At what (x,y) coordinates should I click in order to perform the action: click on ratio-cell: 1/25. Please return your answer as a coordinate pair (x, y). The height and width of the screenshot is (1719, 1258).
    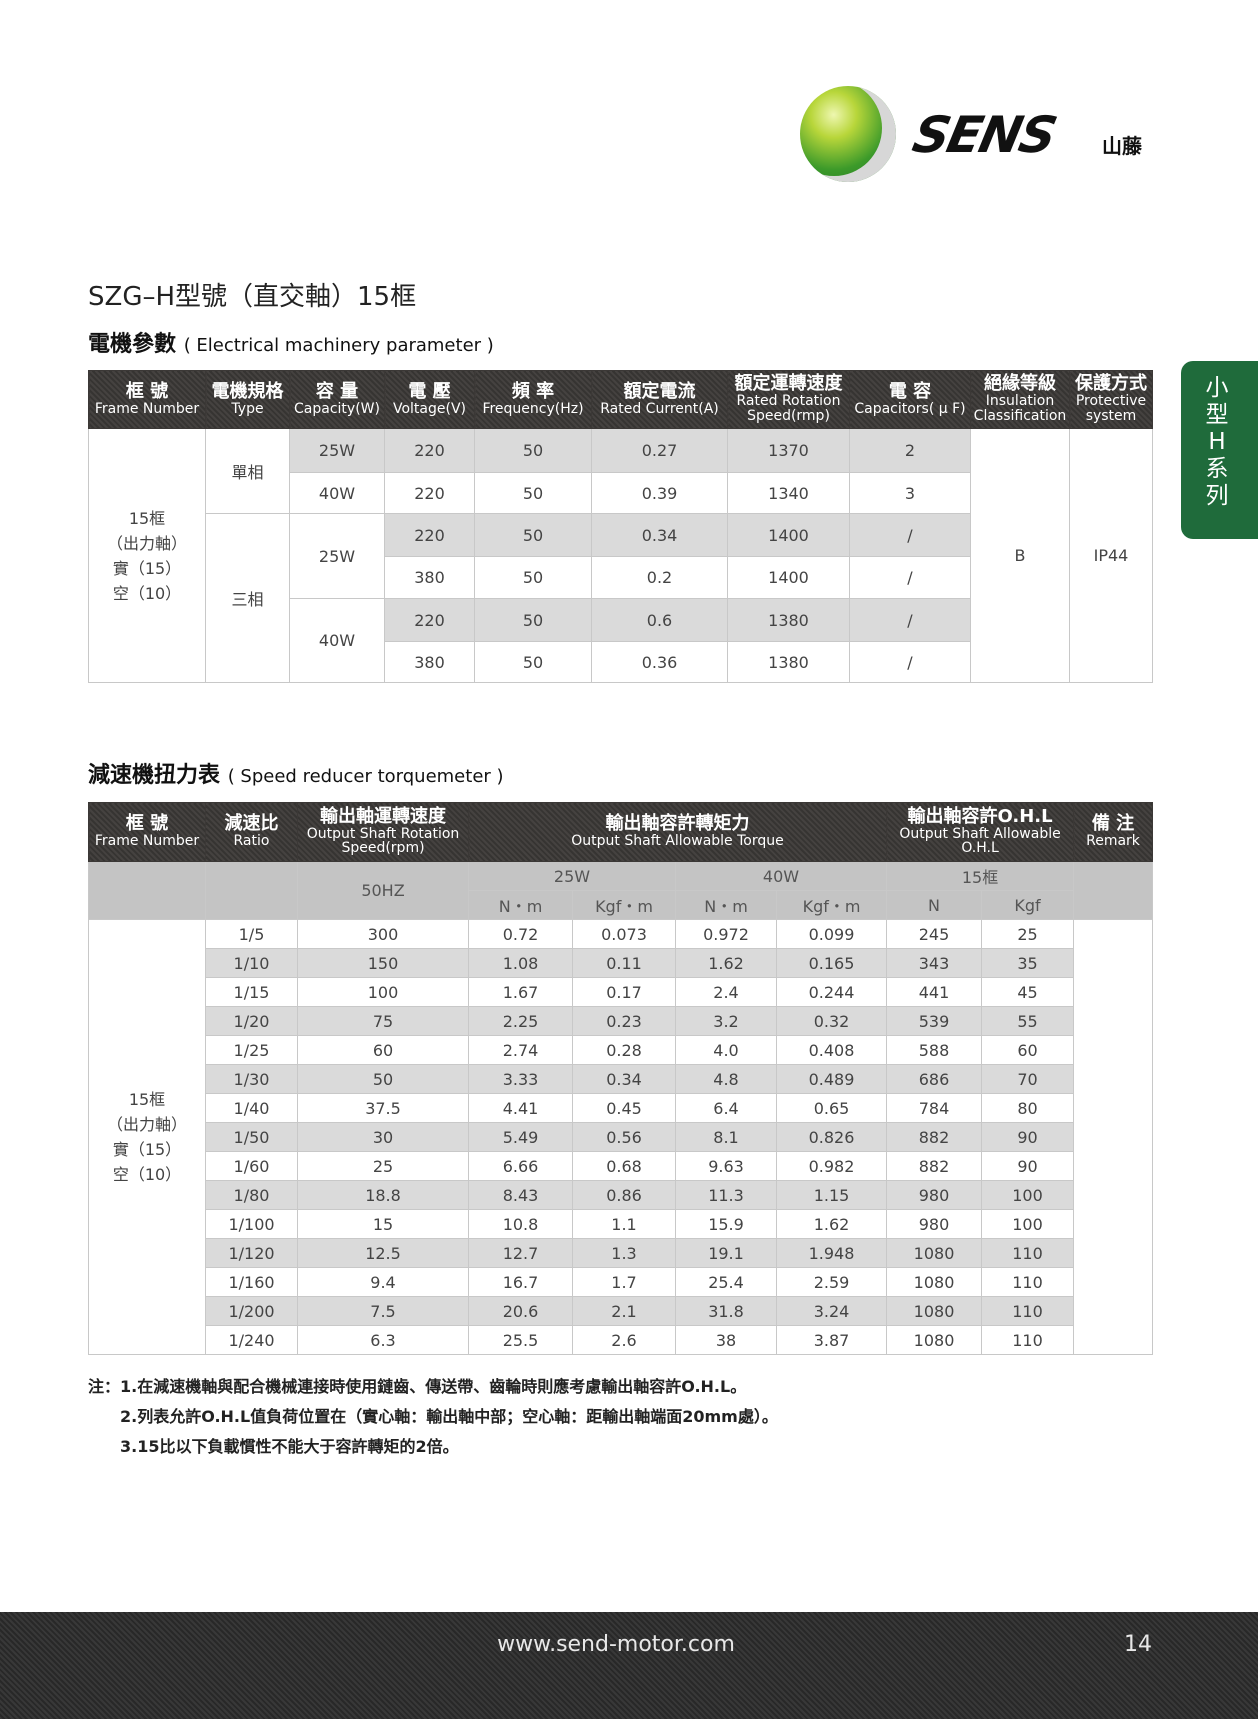
    Looking at the image, I should click on (251, 1050).